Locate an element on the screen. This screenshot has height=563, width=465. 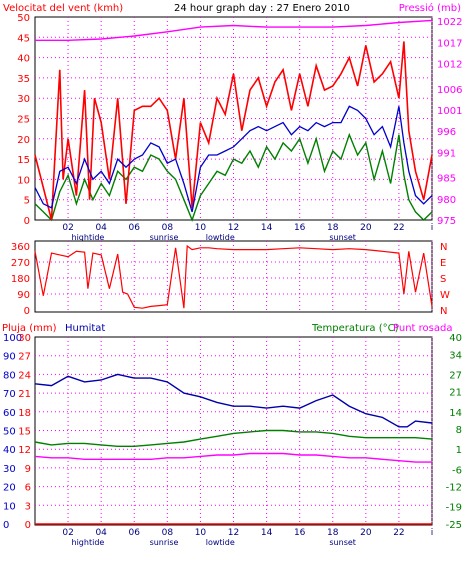
wind-y-tick-label: 40 is located at coordinates (23, 59).